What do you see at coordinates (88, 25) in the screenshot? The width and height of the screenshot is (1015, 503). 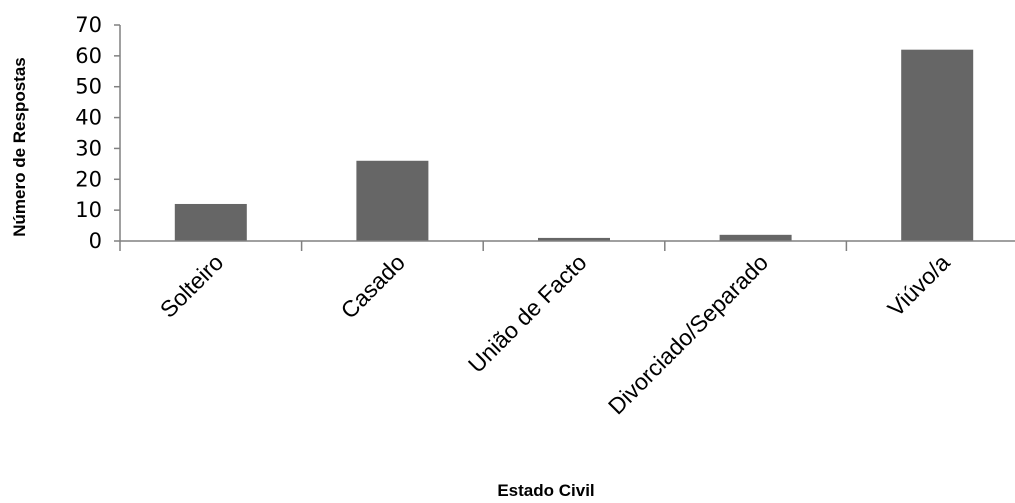 I see `y-tick-label: 70` at bounding box center [88, 25].